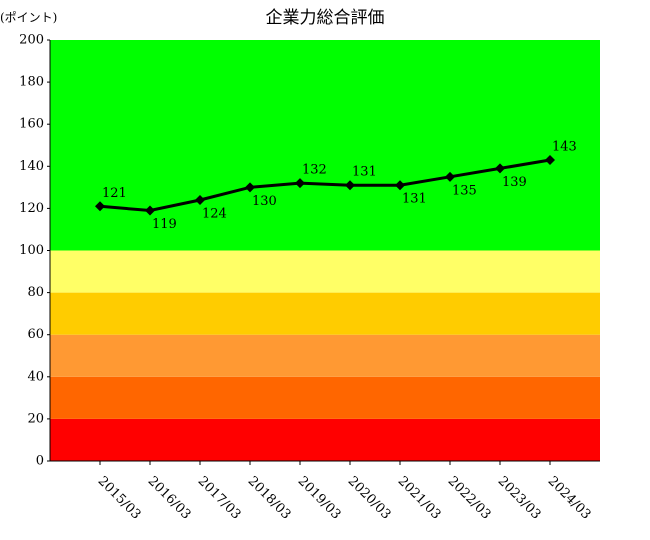  Describe the element at coordinates (564, 146) in the screenshot. I see `data-label: 143` at that location.